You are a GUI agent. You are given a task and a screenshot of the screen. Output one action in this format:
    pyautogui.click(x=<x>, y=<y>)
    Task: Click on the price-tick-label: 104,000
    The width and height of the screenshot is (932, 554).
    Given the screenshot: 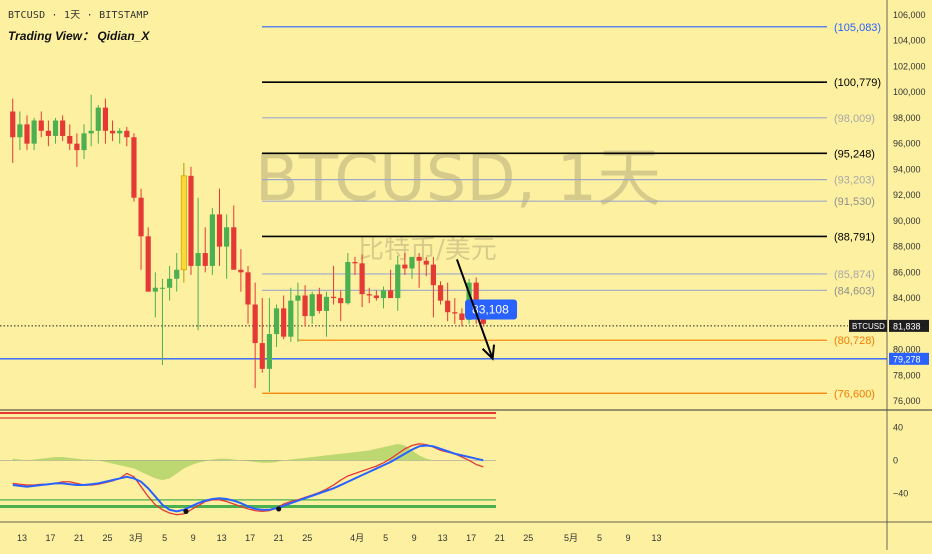 What is the action you would take?
    pyautogui.click(x=909, y=41)
    